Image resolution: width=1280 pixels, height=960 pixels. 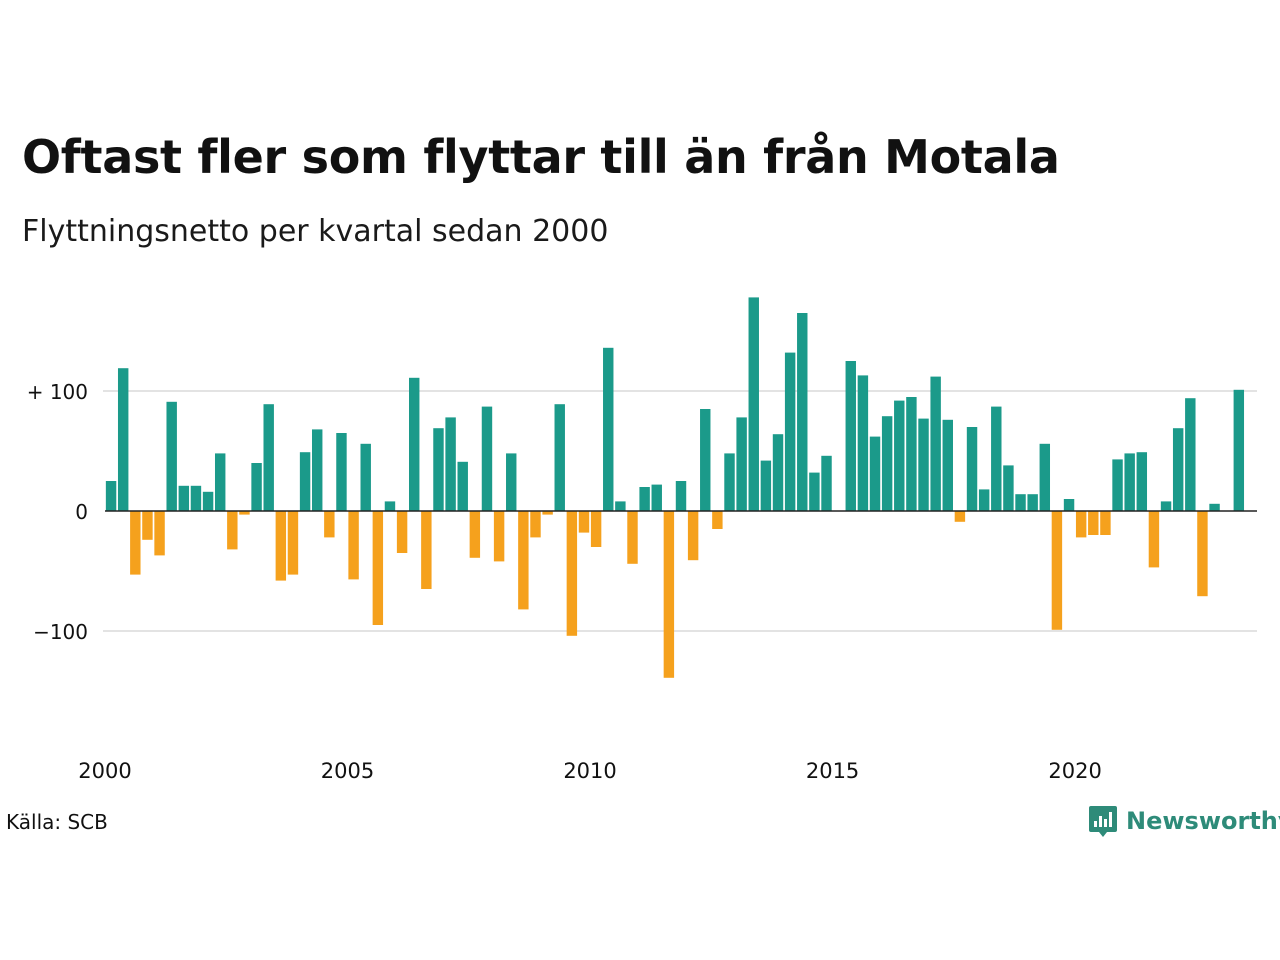 I want to click on logo-text: Newsworthy, so click(x=1203, y=821).